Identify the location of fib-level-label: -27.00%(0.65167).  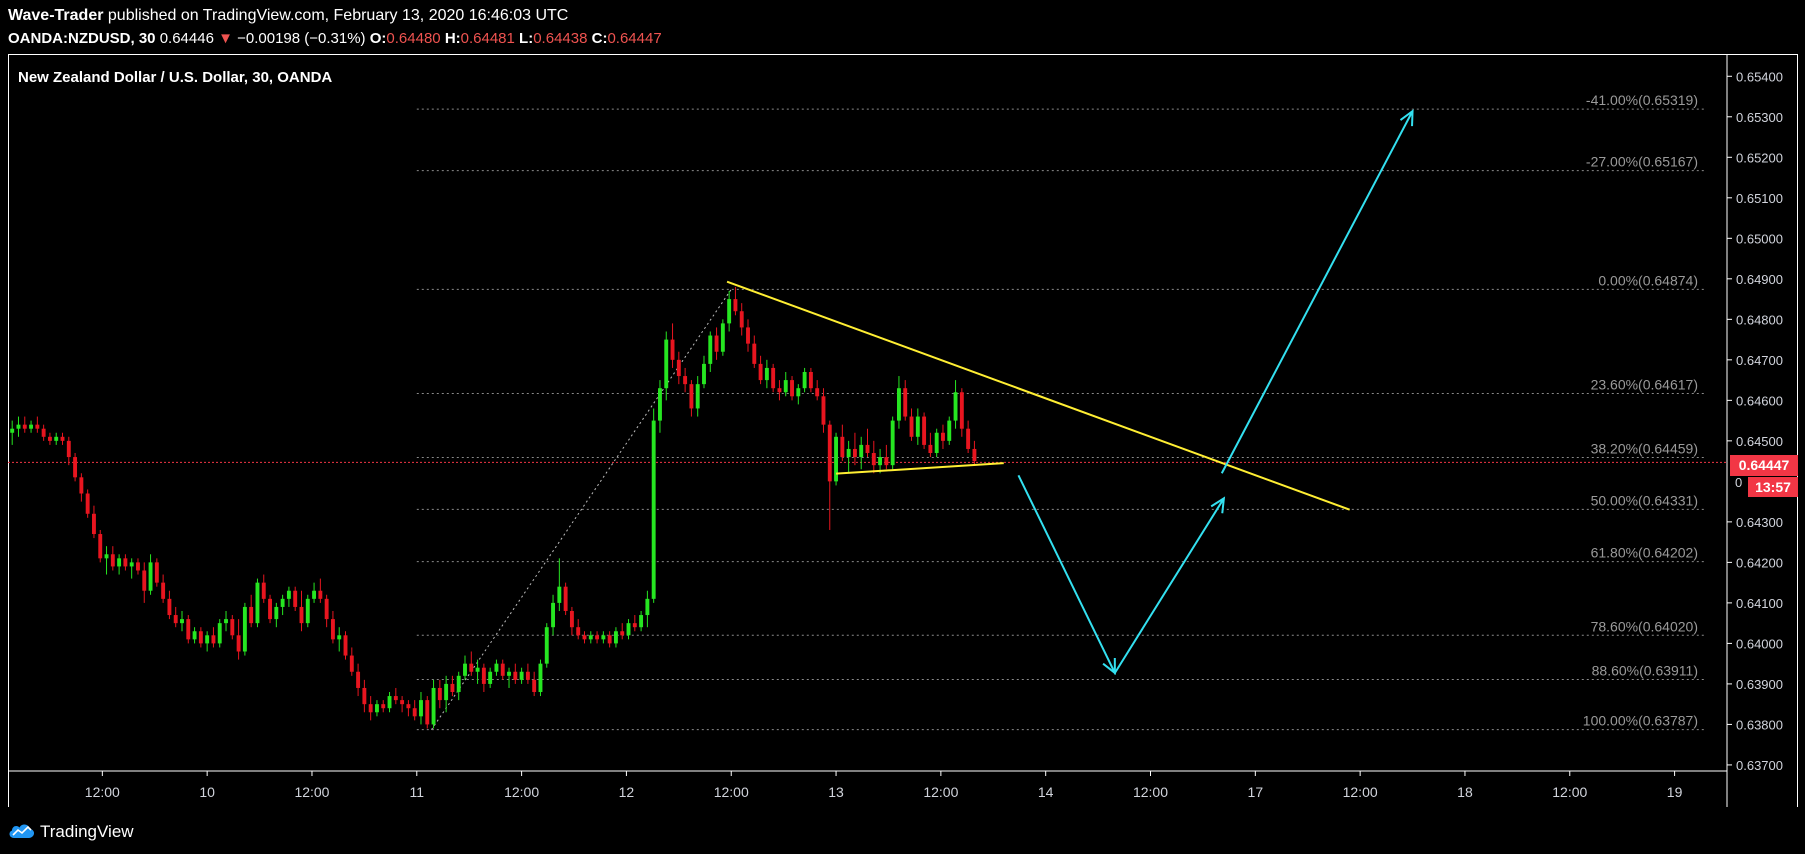
(1642, 162).